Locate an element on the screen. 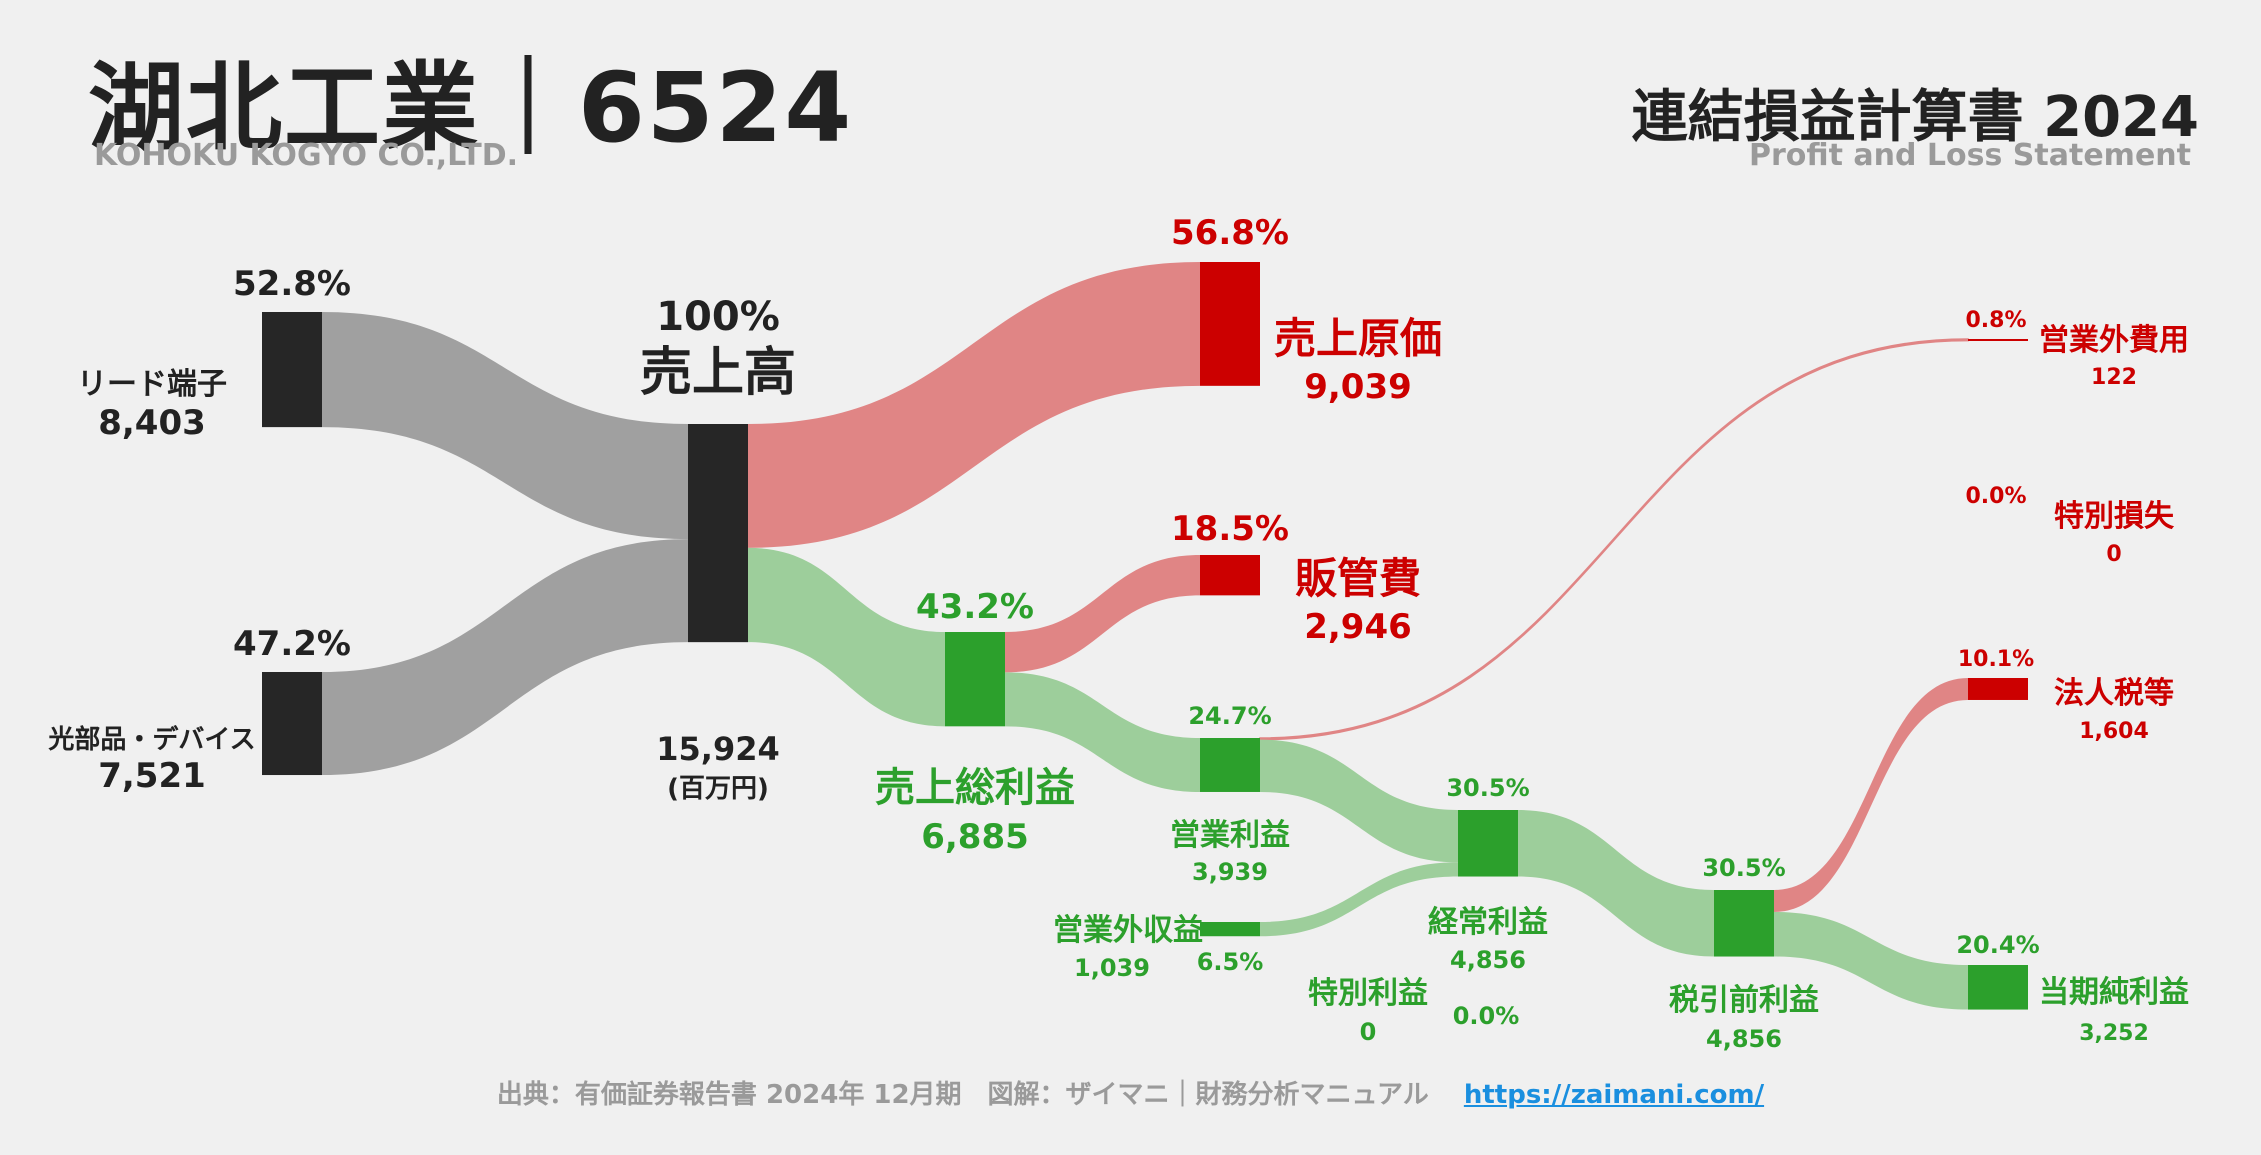  value-label-tax: 1,604 is located at coordinates (2114, 731).